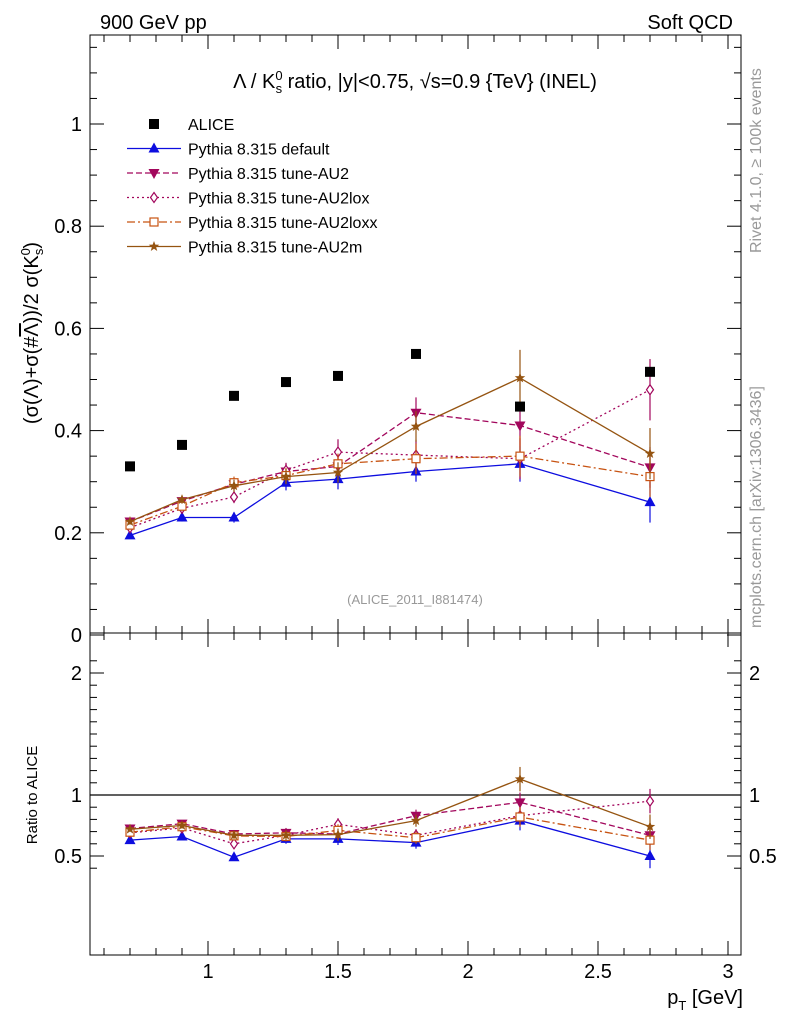  Describe the element at coordinates (68, 432) in the screenshot. I see `main-ytick-label: 0.4` at that location.